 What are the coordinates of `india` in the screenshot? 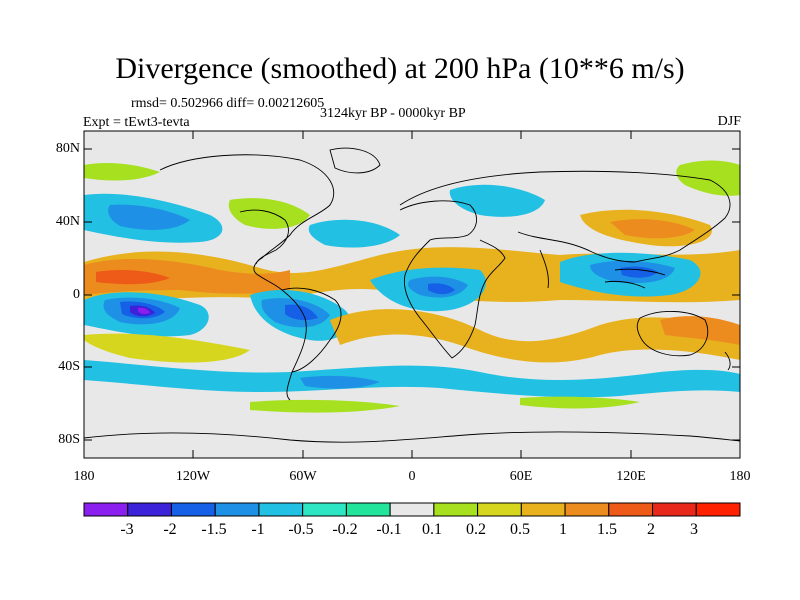 It's located at (544, 269).